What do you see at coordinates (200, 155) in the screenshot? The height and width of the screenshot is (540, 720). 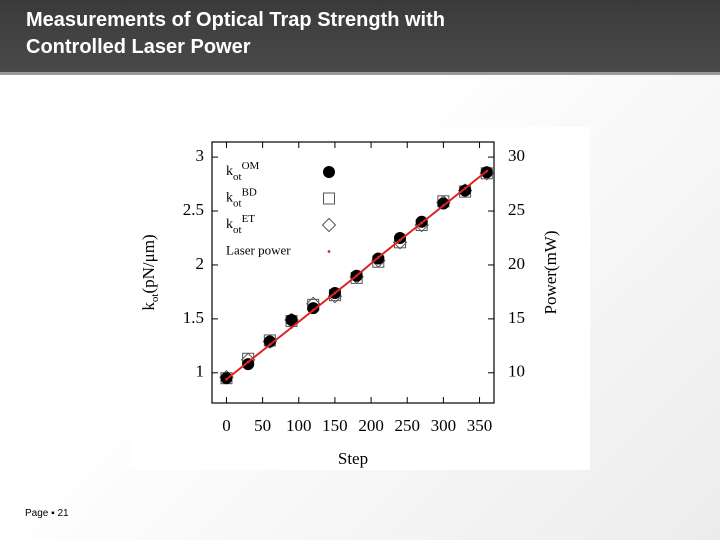 I see `y-tick-label: 3` at bounding box center [200, 155].